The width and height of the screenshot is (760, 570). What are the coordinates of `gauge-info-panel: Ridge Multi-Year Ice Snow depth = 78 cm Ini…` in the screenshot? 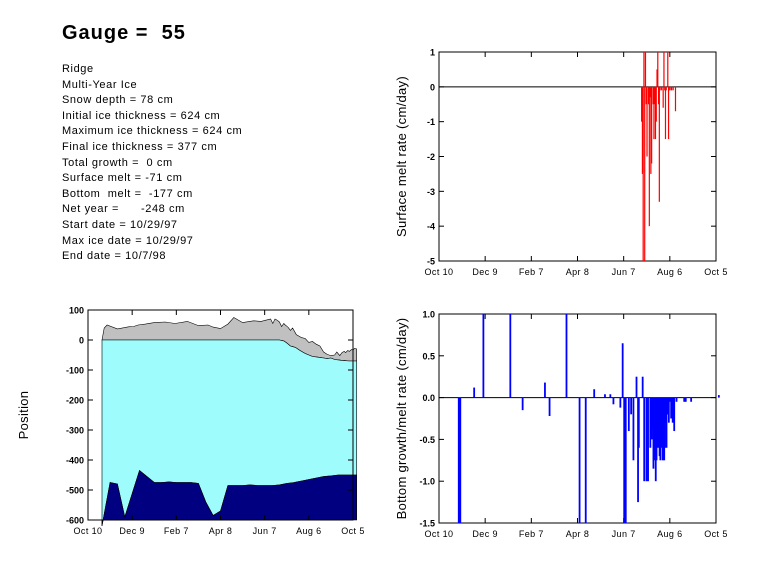 It's located at (152, 163).